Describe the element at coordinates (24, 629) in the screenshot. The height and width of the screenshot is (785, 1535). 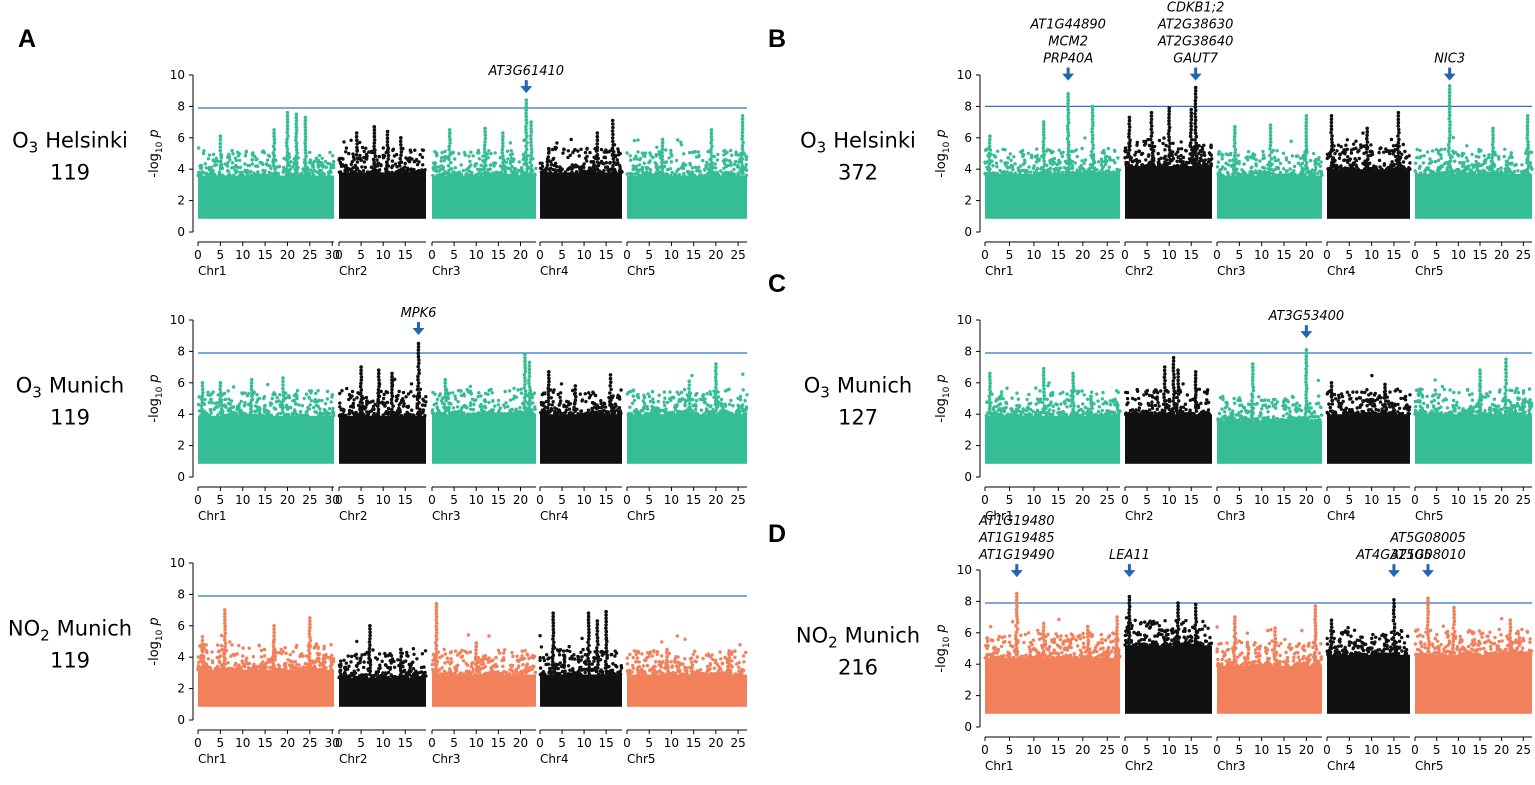
I see `pollutant-name: NO` at that location.